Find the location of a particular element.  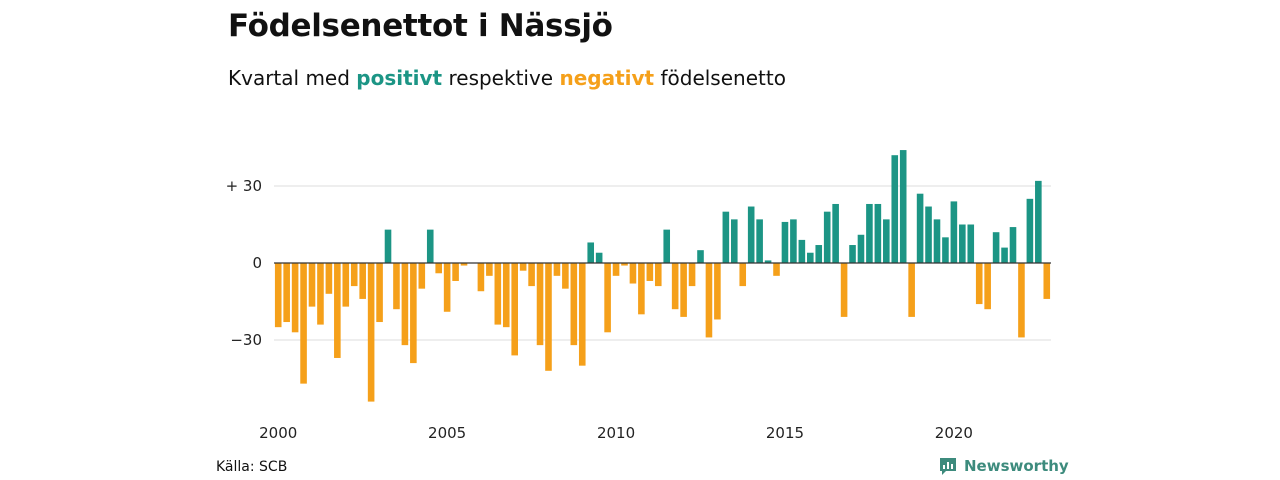

subtitle-mid: respektive is located at coordinates (501, 78).